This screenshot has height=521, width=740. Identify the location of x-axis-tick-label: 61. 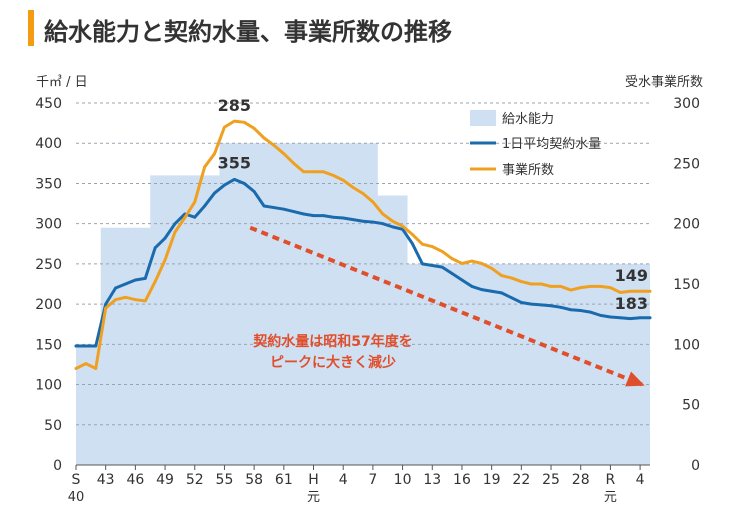
(284, 480).